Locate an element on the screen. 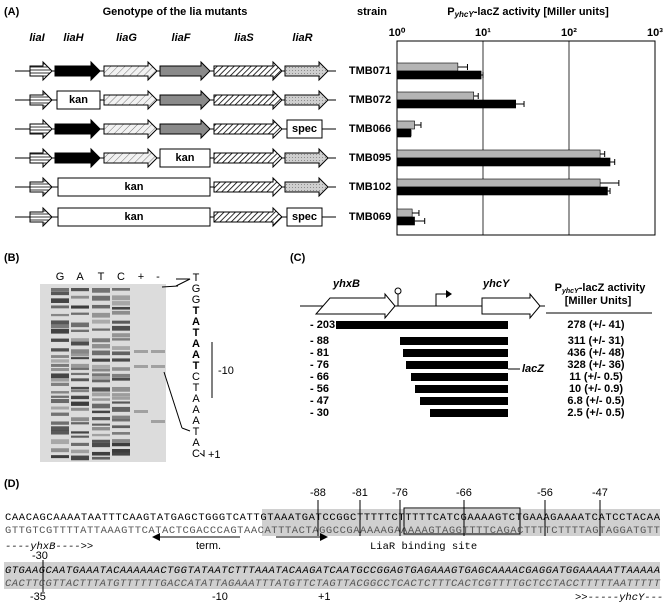  activity: 10 (+/- 0.9) is located at coordinates (596, 389).